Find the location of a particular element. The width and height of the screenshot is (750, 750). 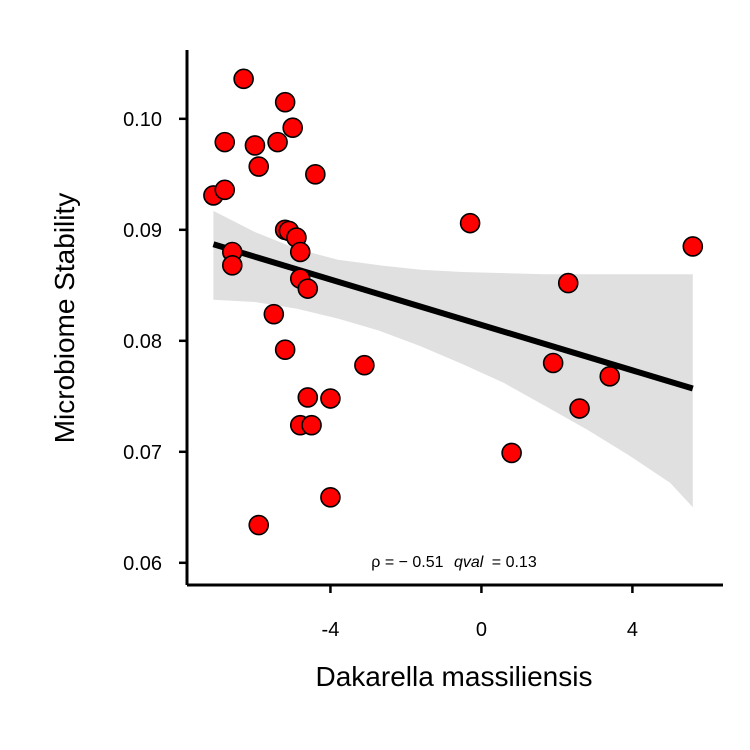

correlation-annotation: ρ = − 0.51 qval = 0.13 is located at coordinates (454, 562).